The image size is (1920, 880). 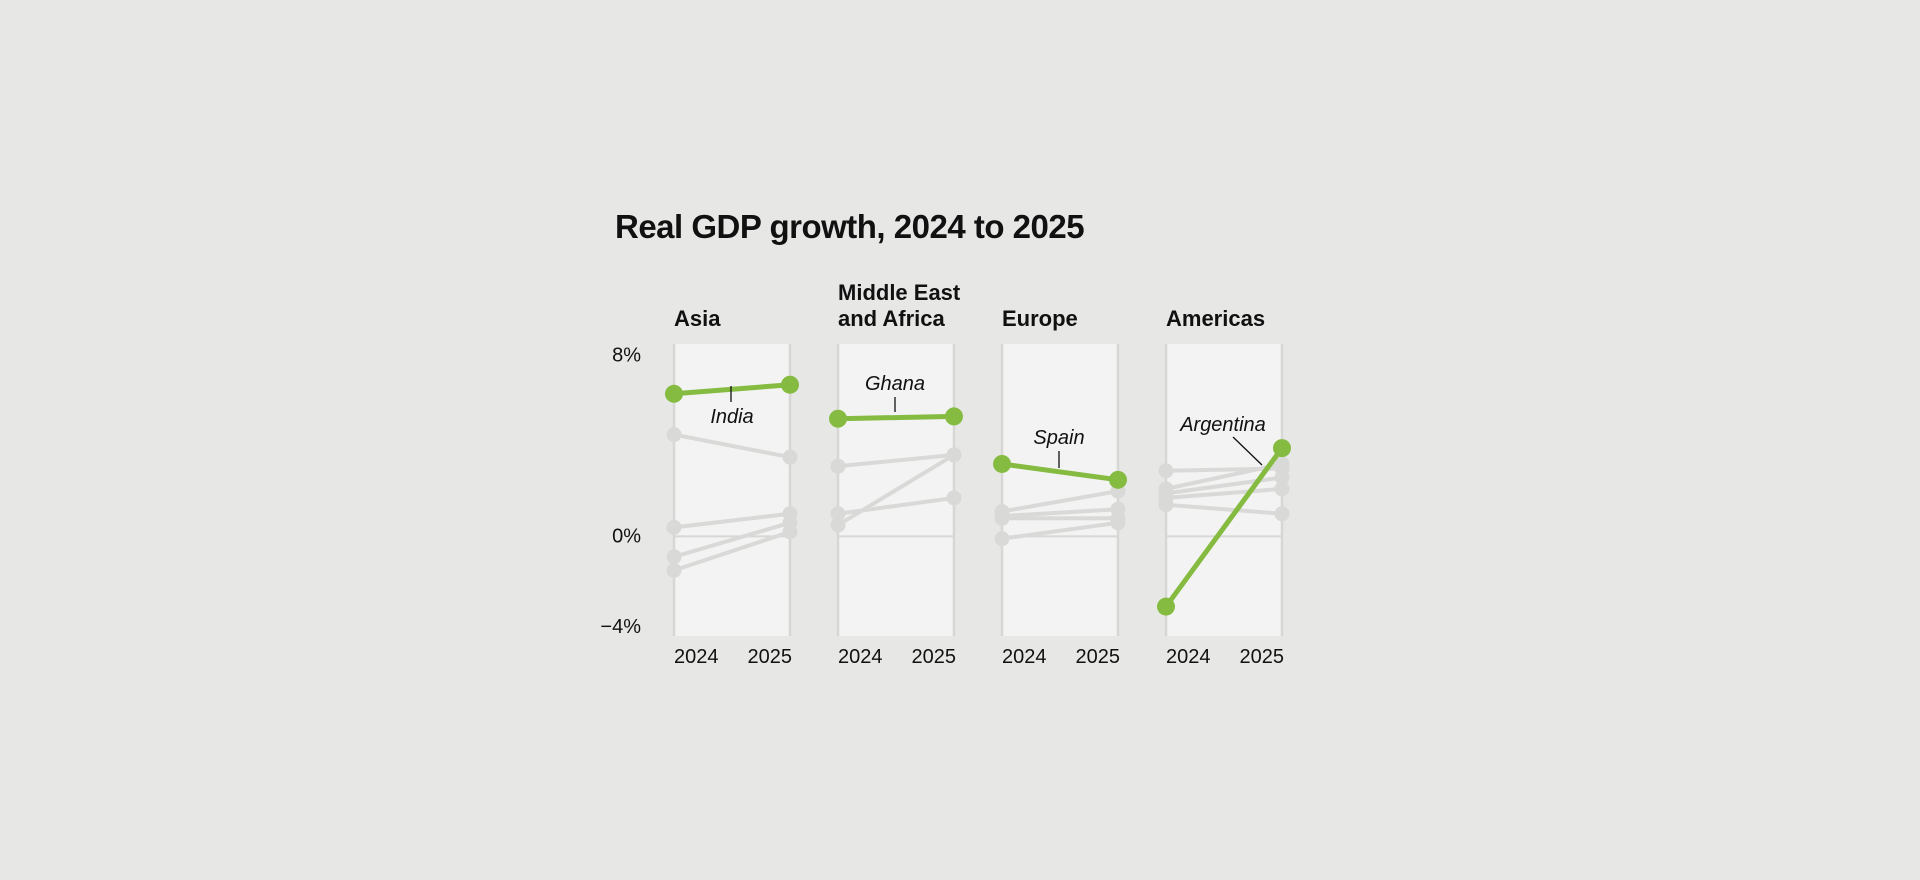 What do you see at coordinates (1058, 438) in the screenshot?
I see `series-annotation: Spain` at bounding box center [1058, 438].